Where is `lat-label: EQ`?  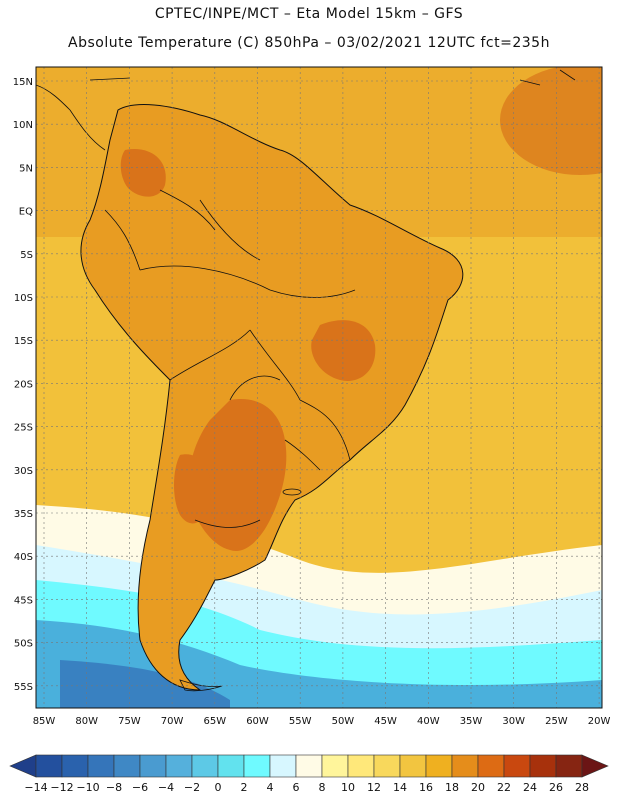 lat-label: EQ is located at coordinates (26, 212).